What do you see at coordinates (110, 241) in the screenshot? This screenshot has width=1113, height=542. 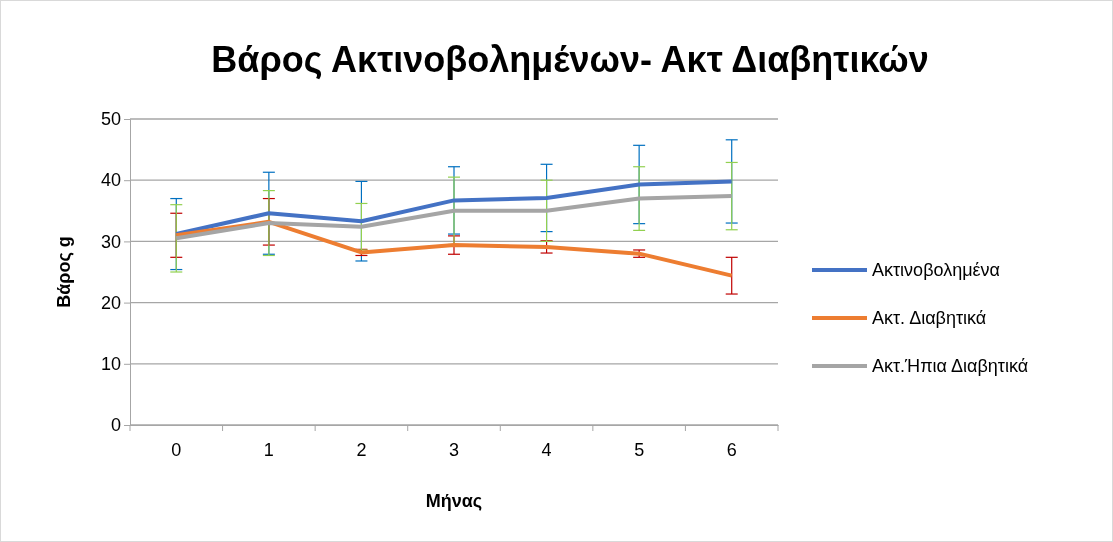 I see `y-tick-label: 30` at bounding box center [110, 241].